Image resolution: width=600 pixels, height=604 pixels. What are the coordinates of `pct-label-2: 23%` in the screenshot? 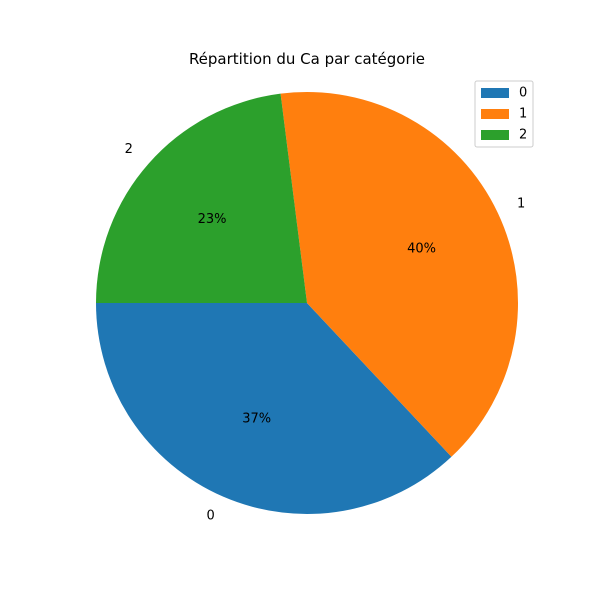 It's located at (212, 219).